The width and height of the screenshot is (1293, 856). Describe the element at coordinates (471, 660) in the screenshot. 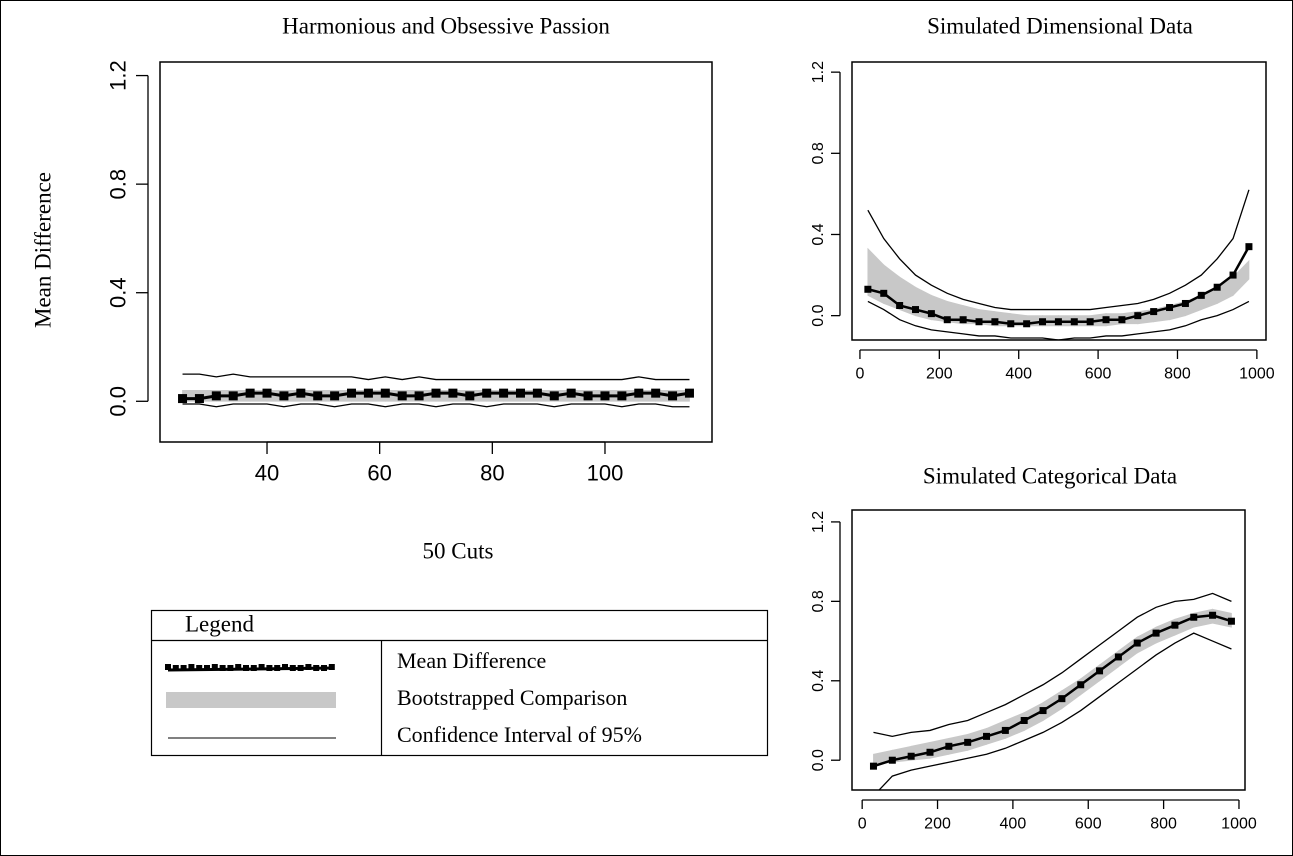

I see `legend-item: Mean Difference` at that location.